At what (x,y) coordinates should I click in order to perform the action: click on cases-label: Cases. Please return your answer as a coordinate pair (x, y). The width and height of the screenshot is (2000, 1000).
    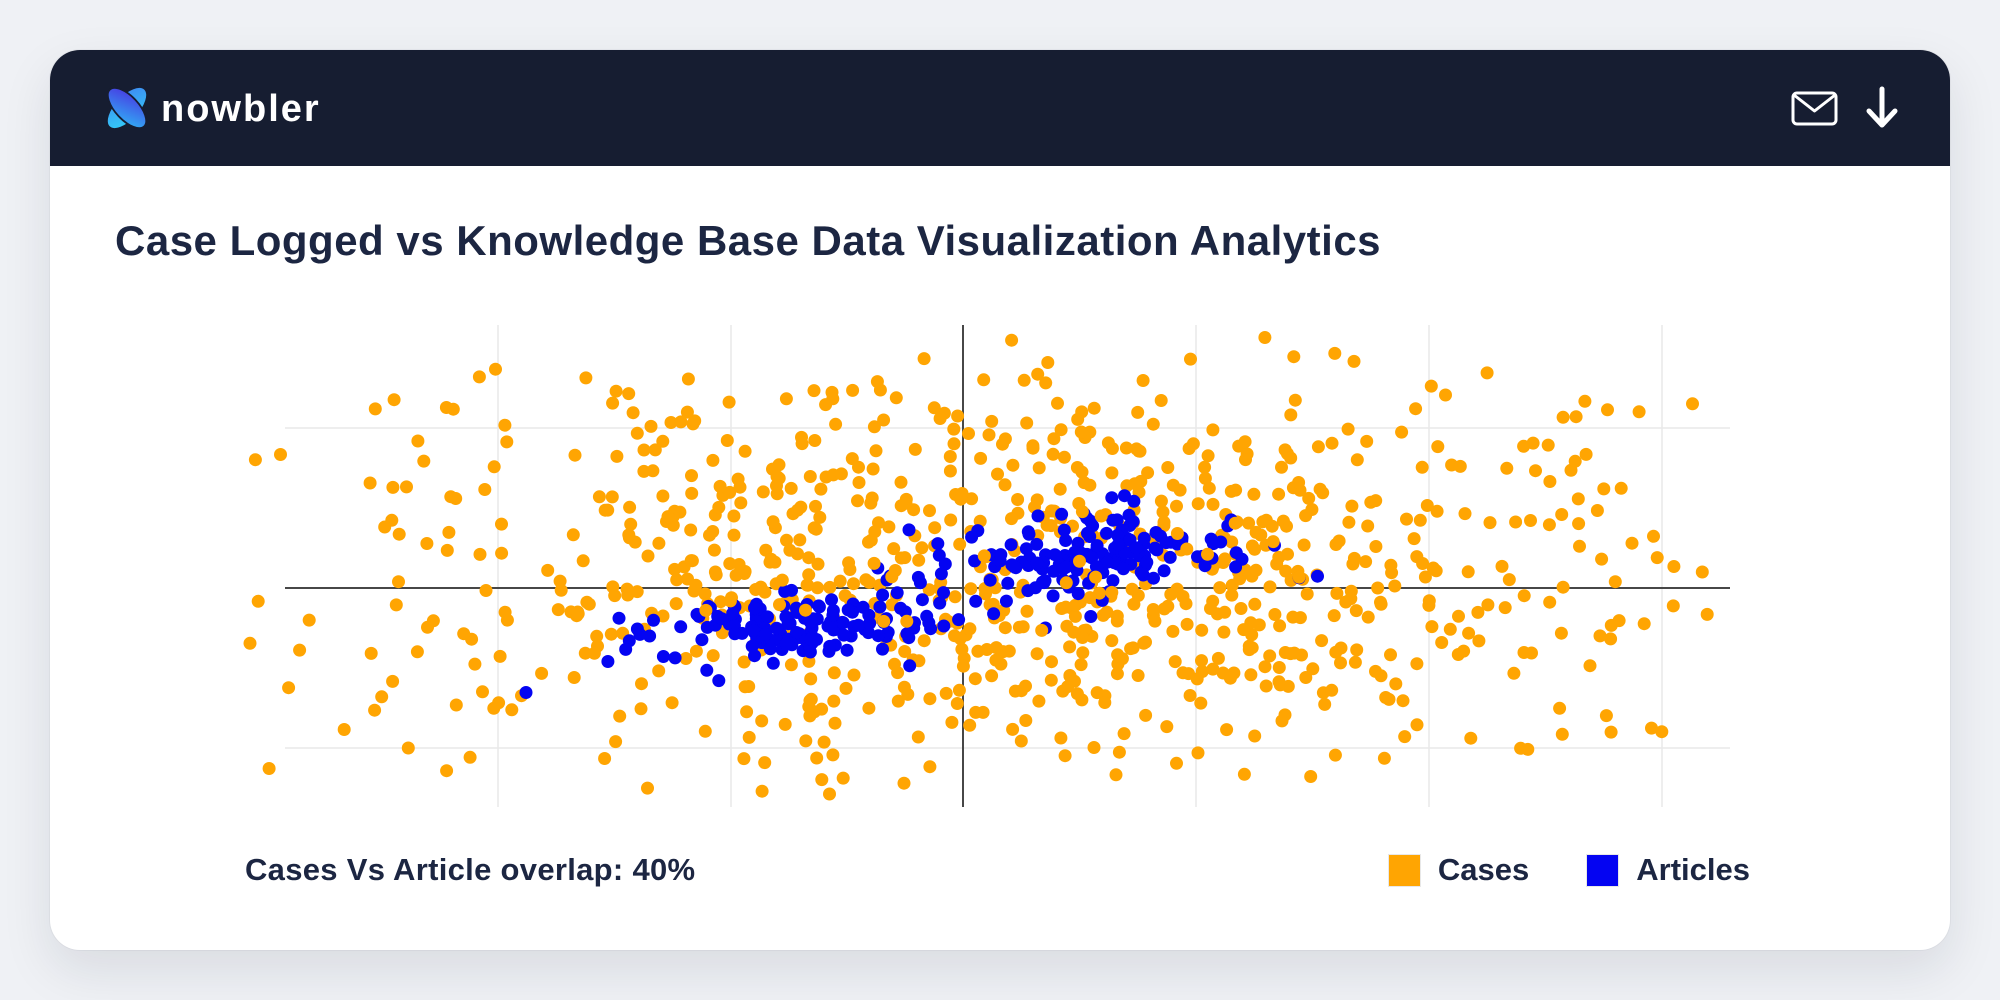
    Looking at the image, I should click on (1483, 869).